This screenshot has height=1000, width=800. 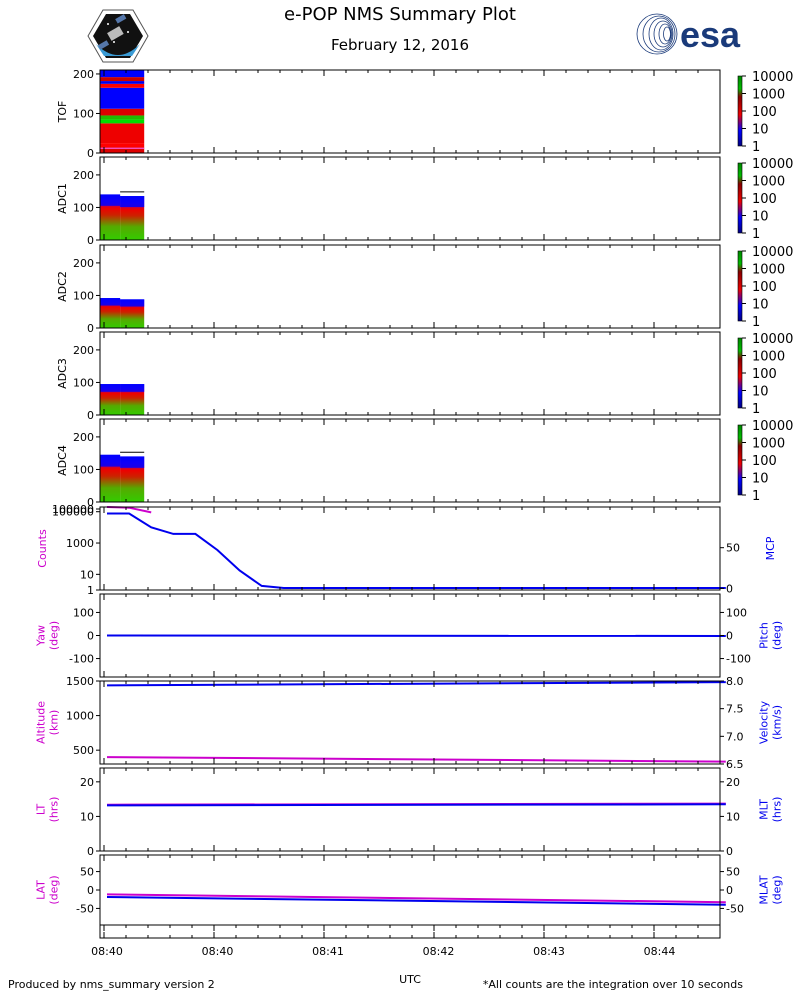 What do you see at coordinates (87, 574) in the screenshot?
I see `y-tick-label: 10` at bounding box center [87, 574].